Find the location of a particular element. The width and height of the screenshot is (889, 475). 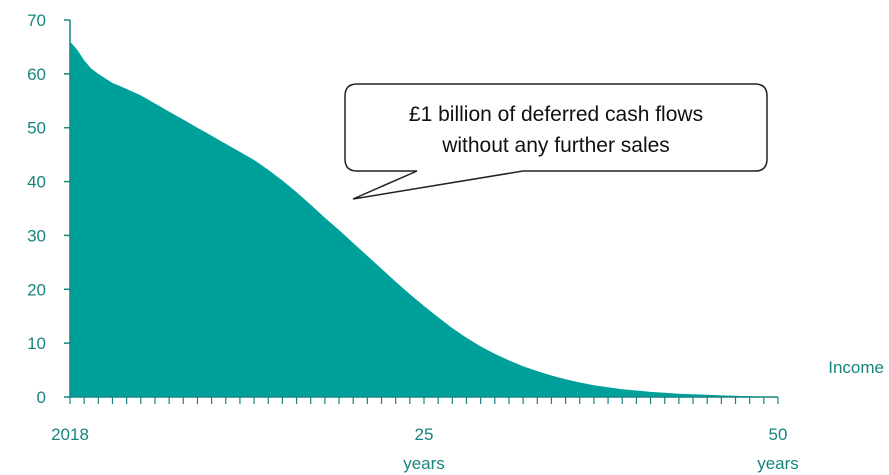

y-tick-label: 70 is located at coordinates (36, 20).